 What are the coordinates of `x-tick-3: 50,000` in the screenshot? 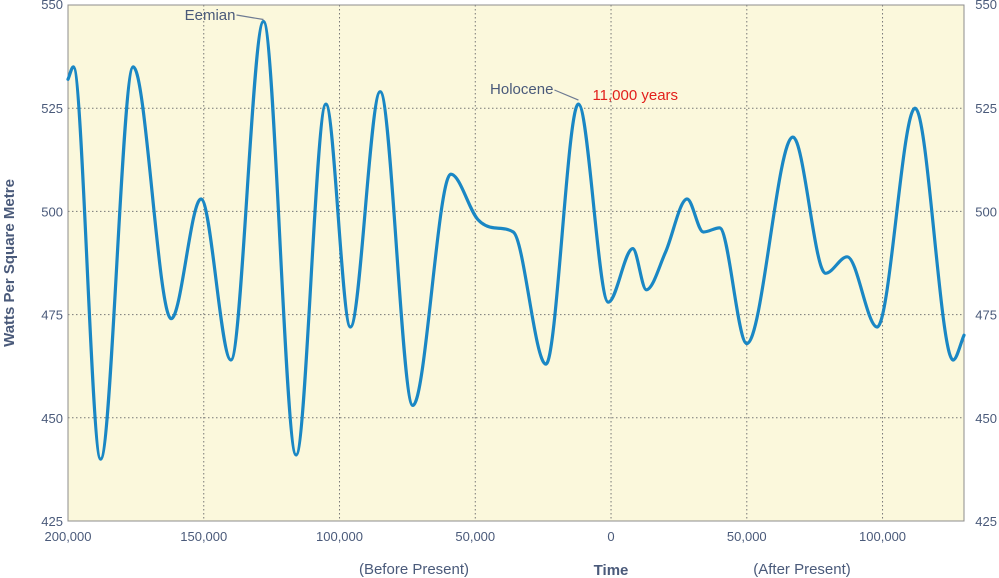 It's located at (475, 536).